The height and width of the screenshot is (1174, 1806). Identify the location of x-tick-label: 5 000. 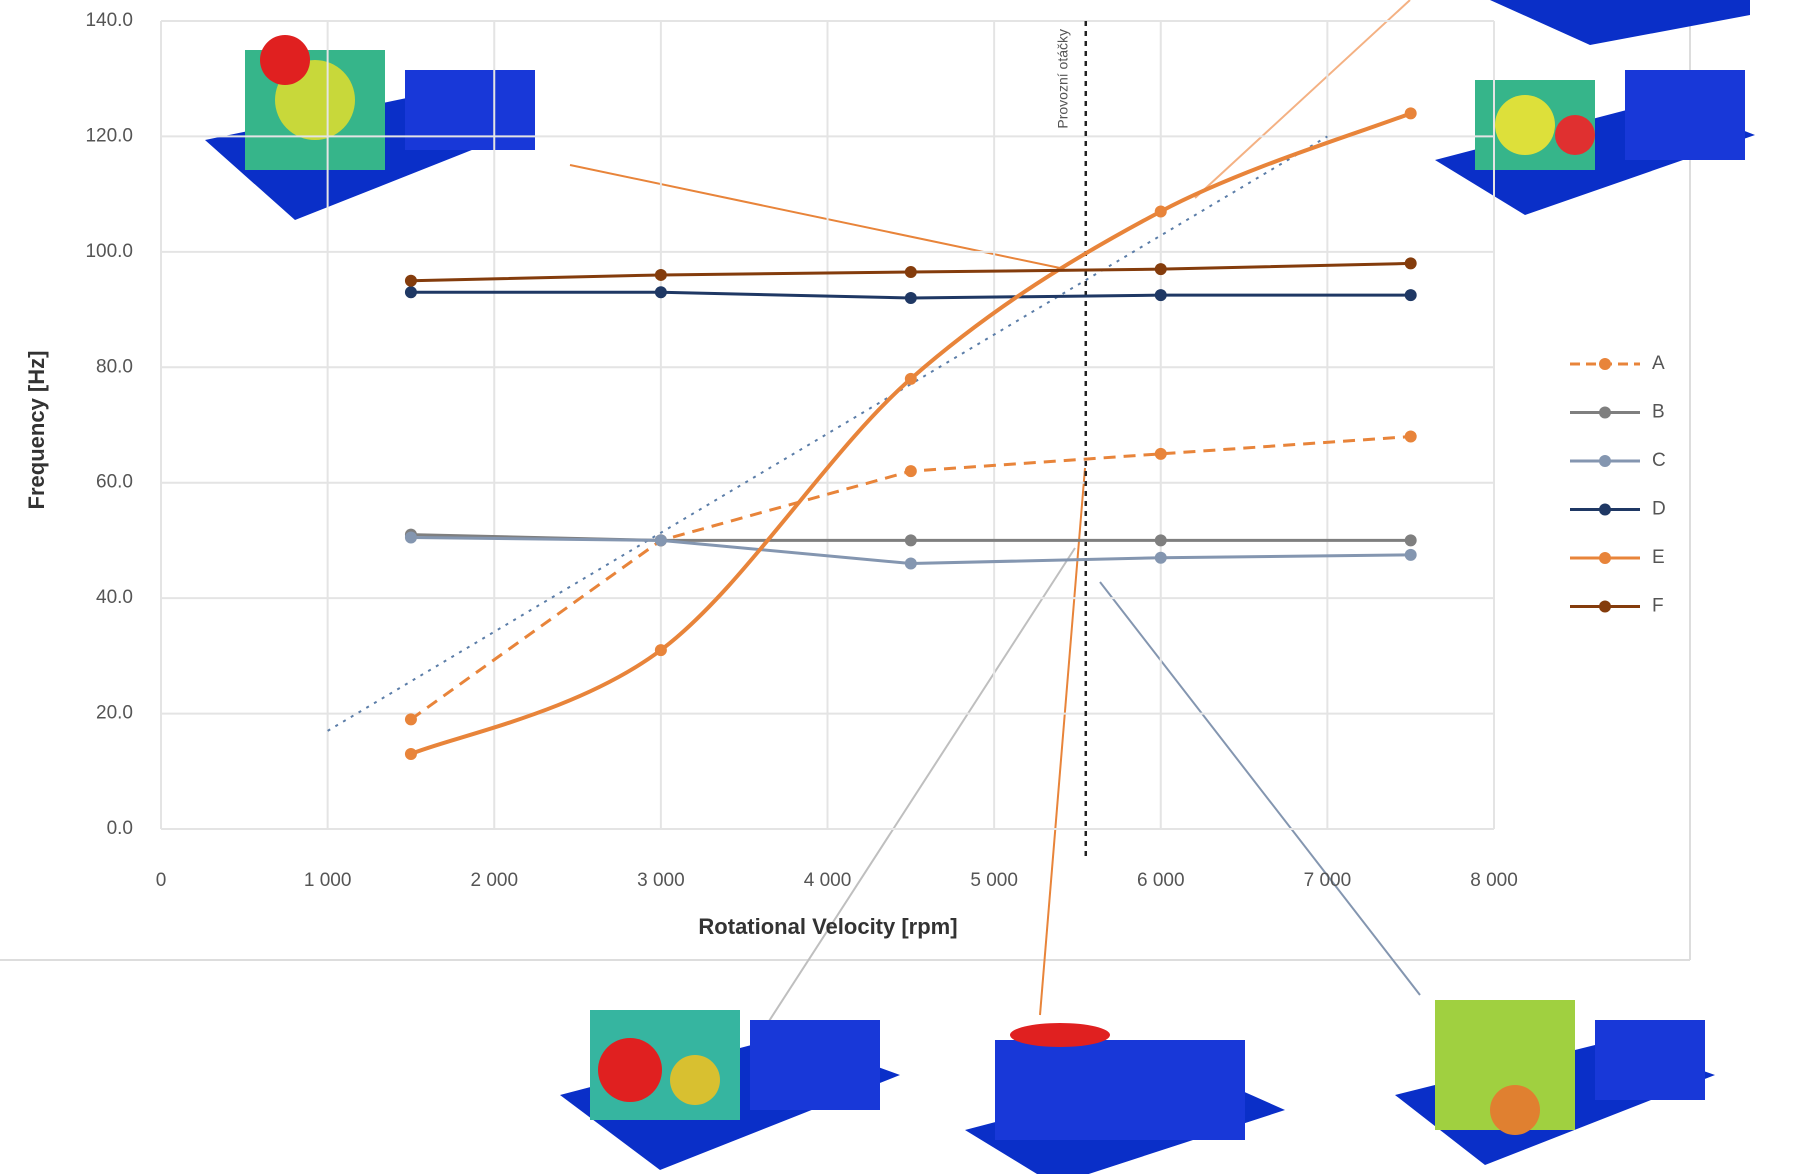
(994, 880).